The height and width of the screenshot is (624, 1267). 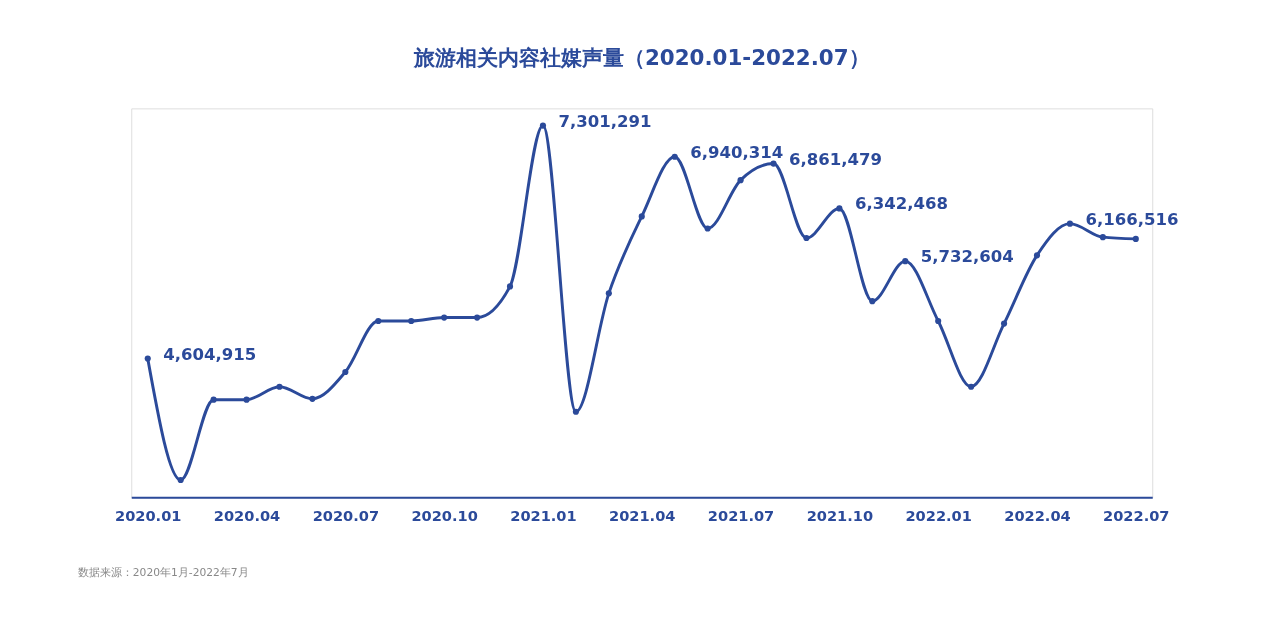 What do you see at coordinates (543, 516) in the screenshot?
I see `x-tick-label: 2021.01` at bounding box center [543, 516].